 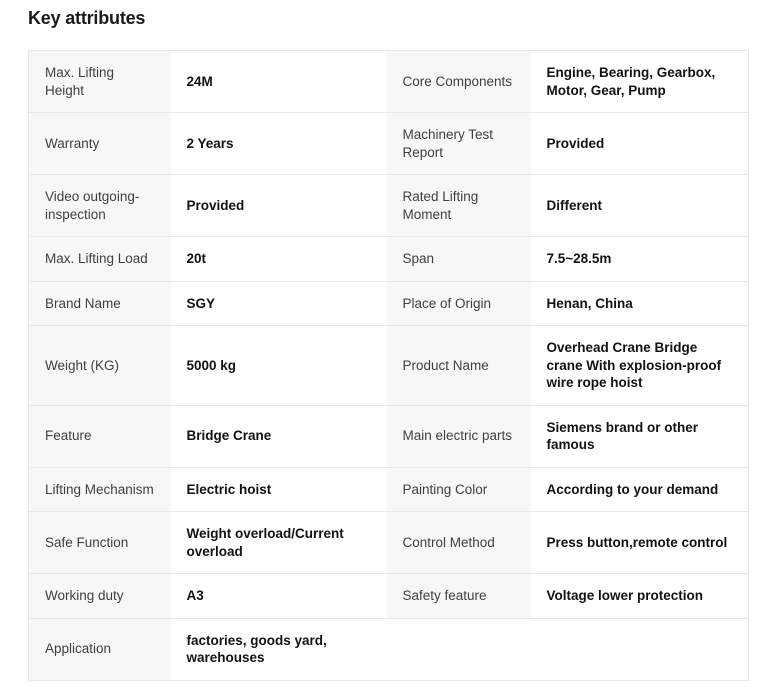 I want to click on attribute-label-cell: Place of Origin, so click(x=458, y=303).